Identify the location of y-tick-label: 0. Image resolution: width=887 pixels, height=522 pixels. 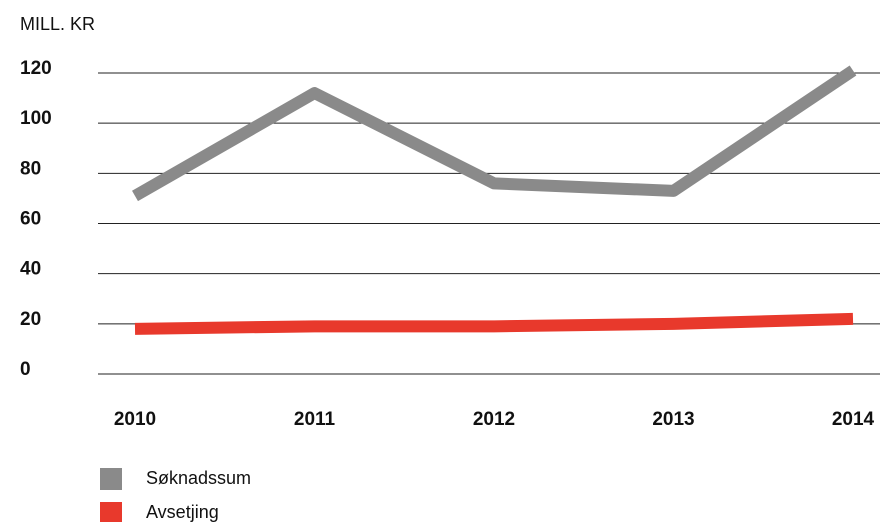
(25, 369).